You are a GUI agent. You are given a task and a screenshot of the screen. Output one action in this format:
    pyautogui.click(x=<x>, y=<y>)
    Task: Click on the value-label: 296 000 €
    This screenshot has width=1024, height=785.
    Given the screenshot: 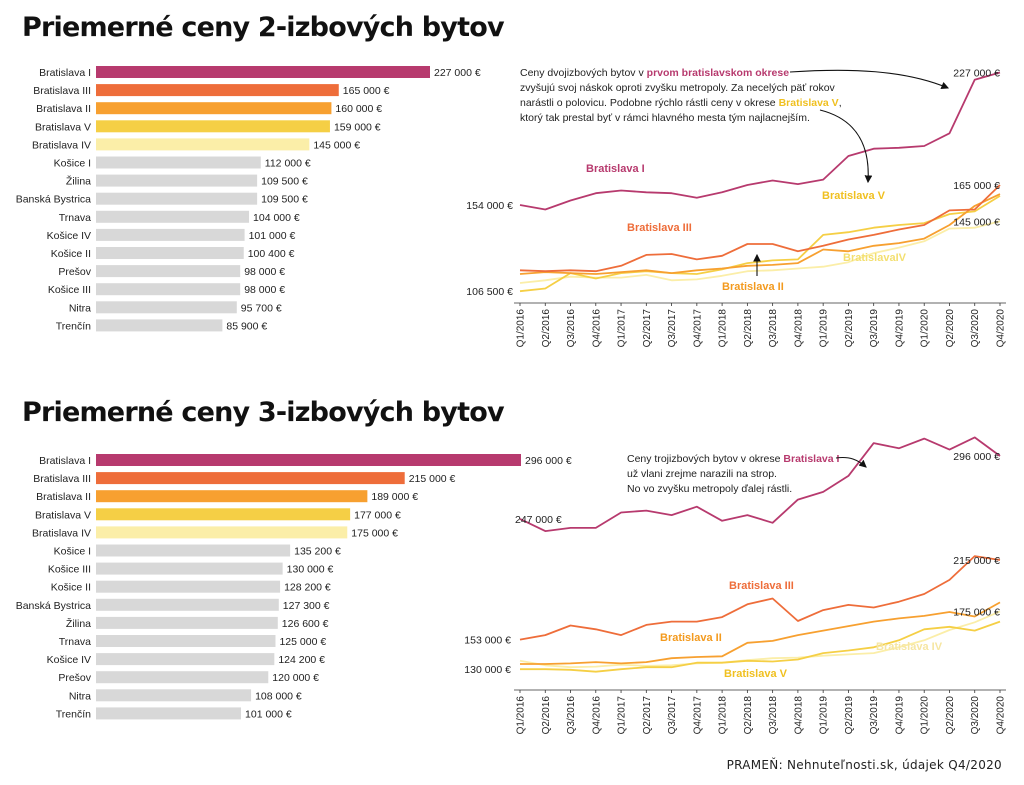 What is the action you would take?
    pyautogui.click(x=976, y=457)
    